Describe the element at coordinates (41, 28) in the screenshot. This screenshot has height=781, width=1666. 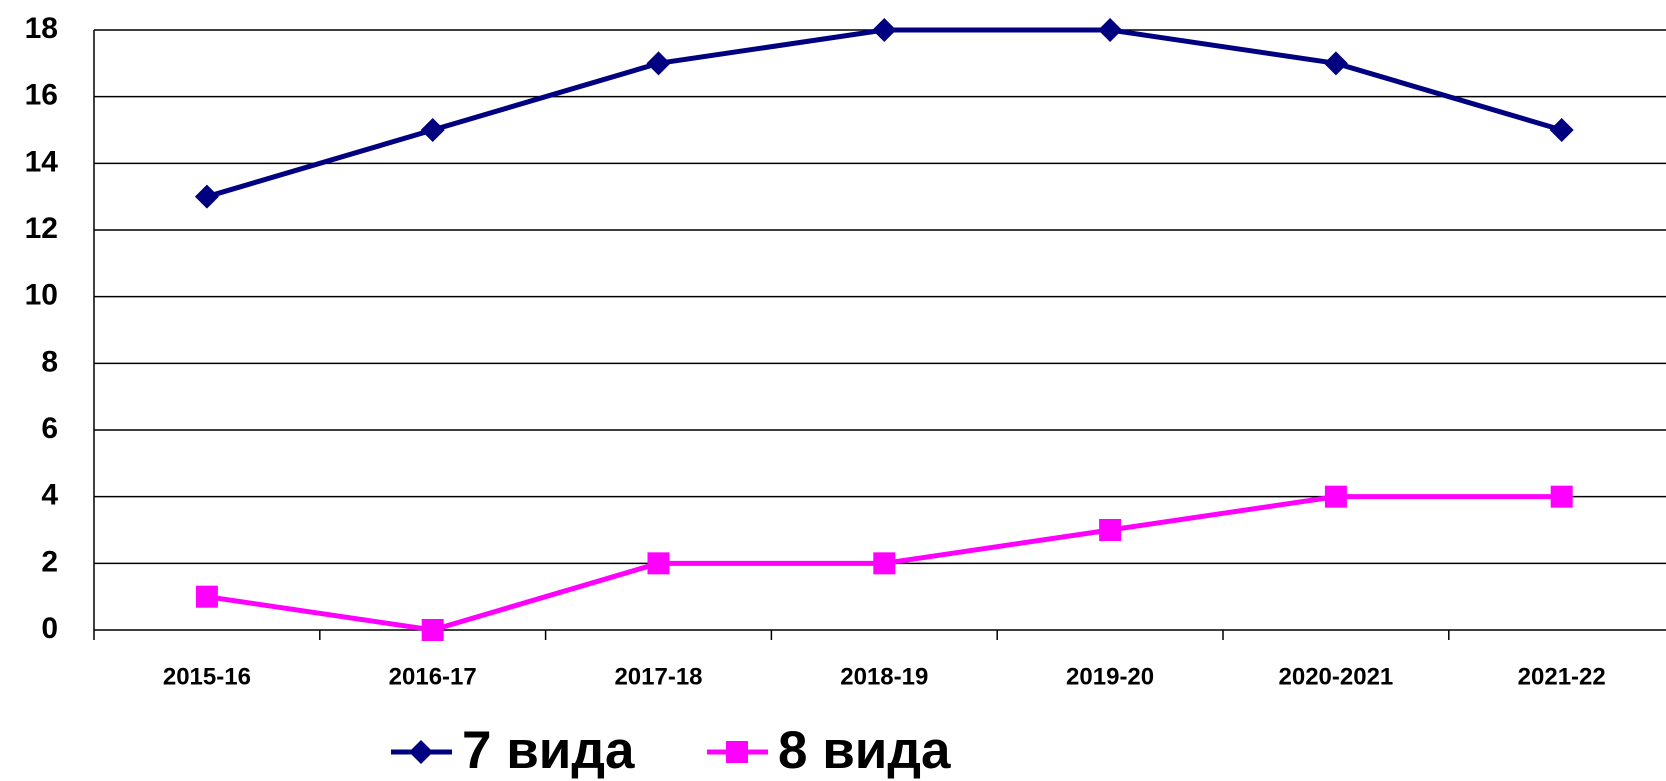
I see `y-tick-label: 18` at that location.